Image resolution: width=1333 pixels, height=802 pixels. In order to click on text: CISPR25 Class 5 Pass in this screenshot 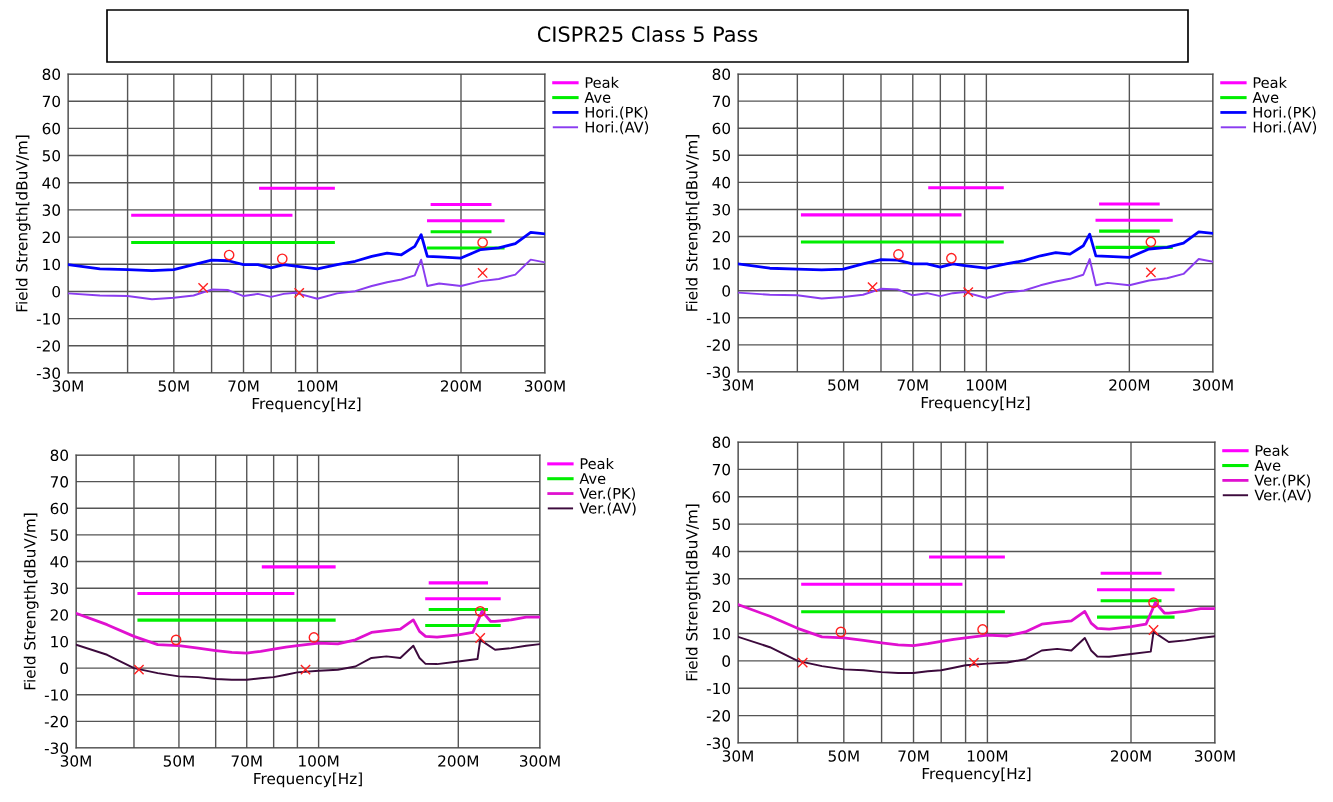, I will do `click(647, 34)`.